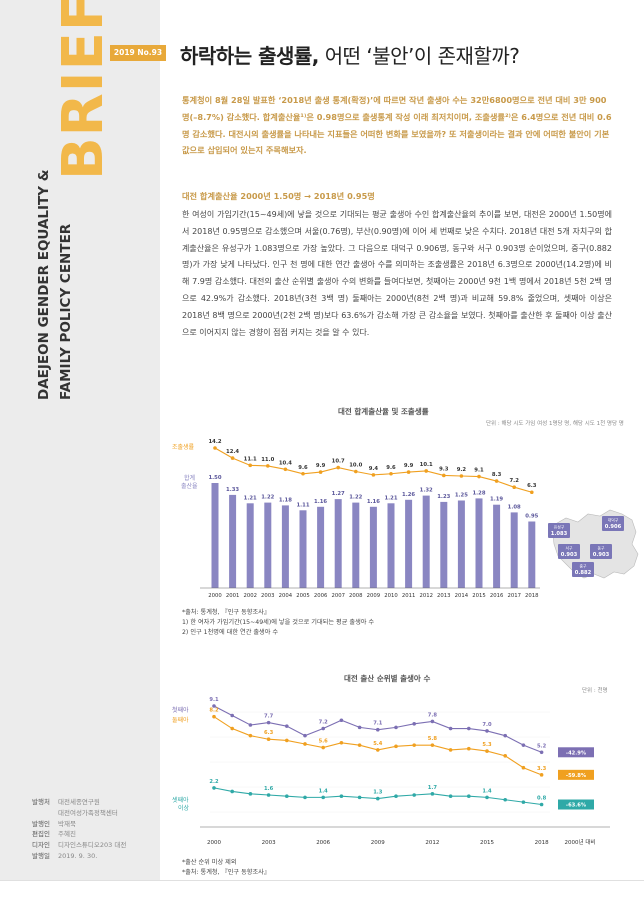 The height and width of the screenshot is (915, 644). Describe the element at coordinates (214, 782) in the screenshot. I see `point-label: 2.2` at that location.